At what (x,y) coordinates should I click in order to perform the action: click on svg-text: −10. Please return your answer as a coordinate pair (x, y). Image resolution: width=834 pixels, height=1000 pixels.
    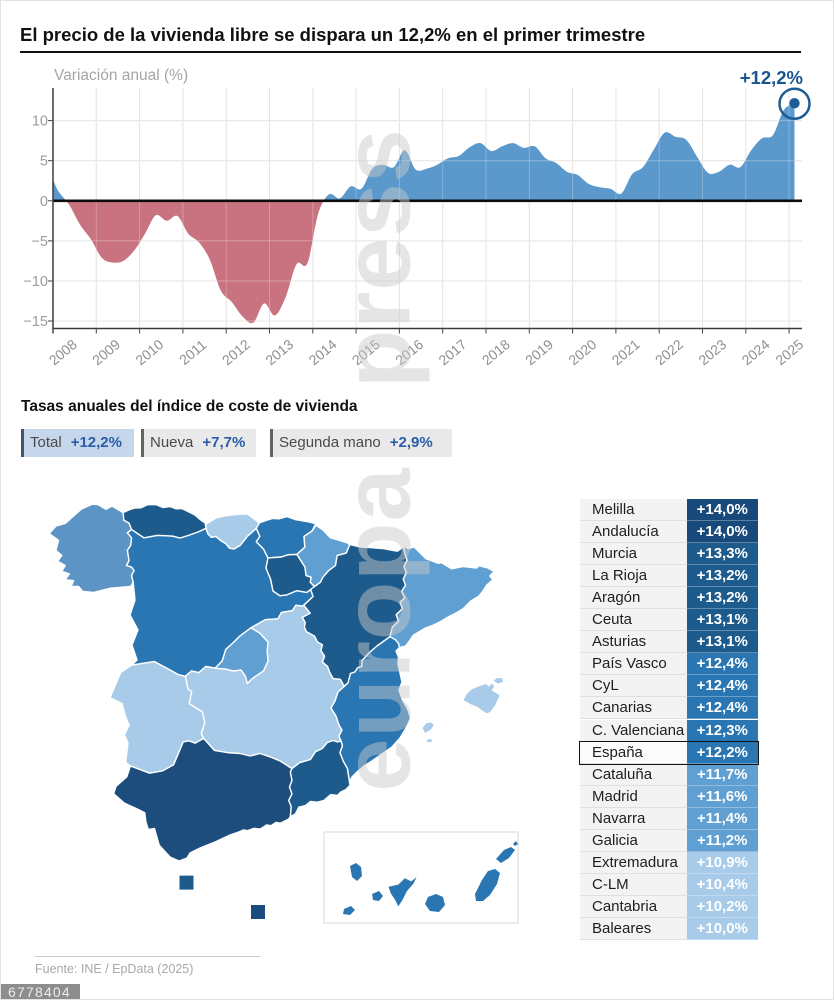
    Looking at the image, I should click on (35, 282).